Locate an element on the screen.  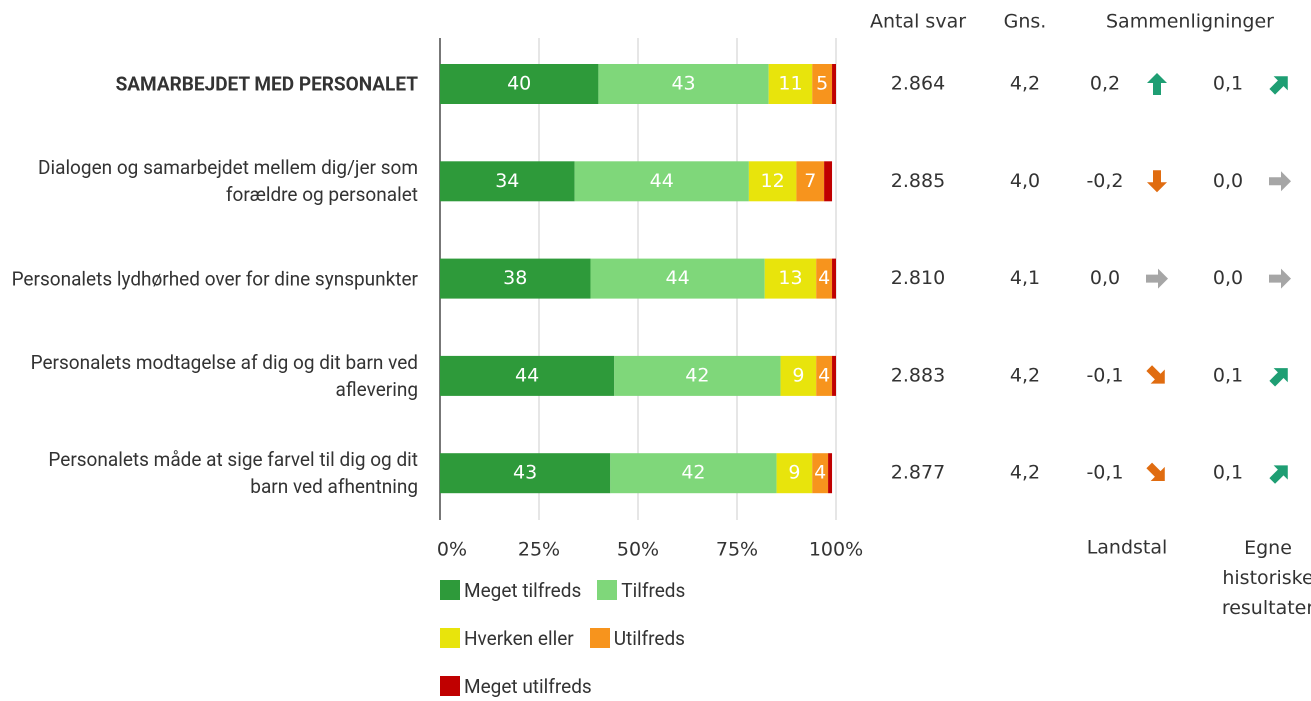
bar-value-label: 38 is located at coordinates (515, 278).